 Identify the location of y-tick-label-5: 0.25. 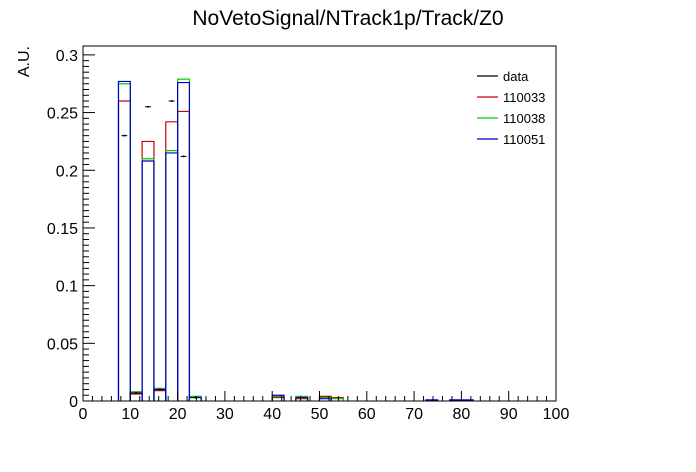
(62, 114).